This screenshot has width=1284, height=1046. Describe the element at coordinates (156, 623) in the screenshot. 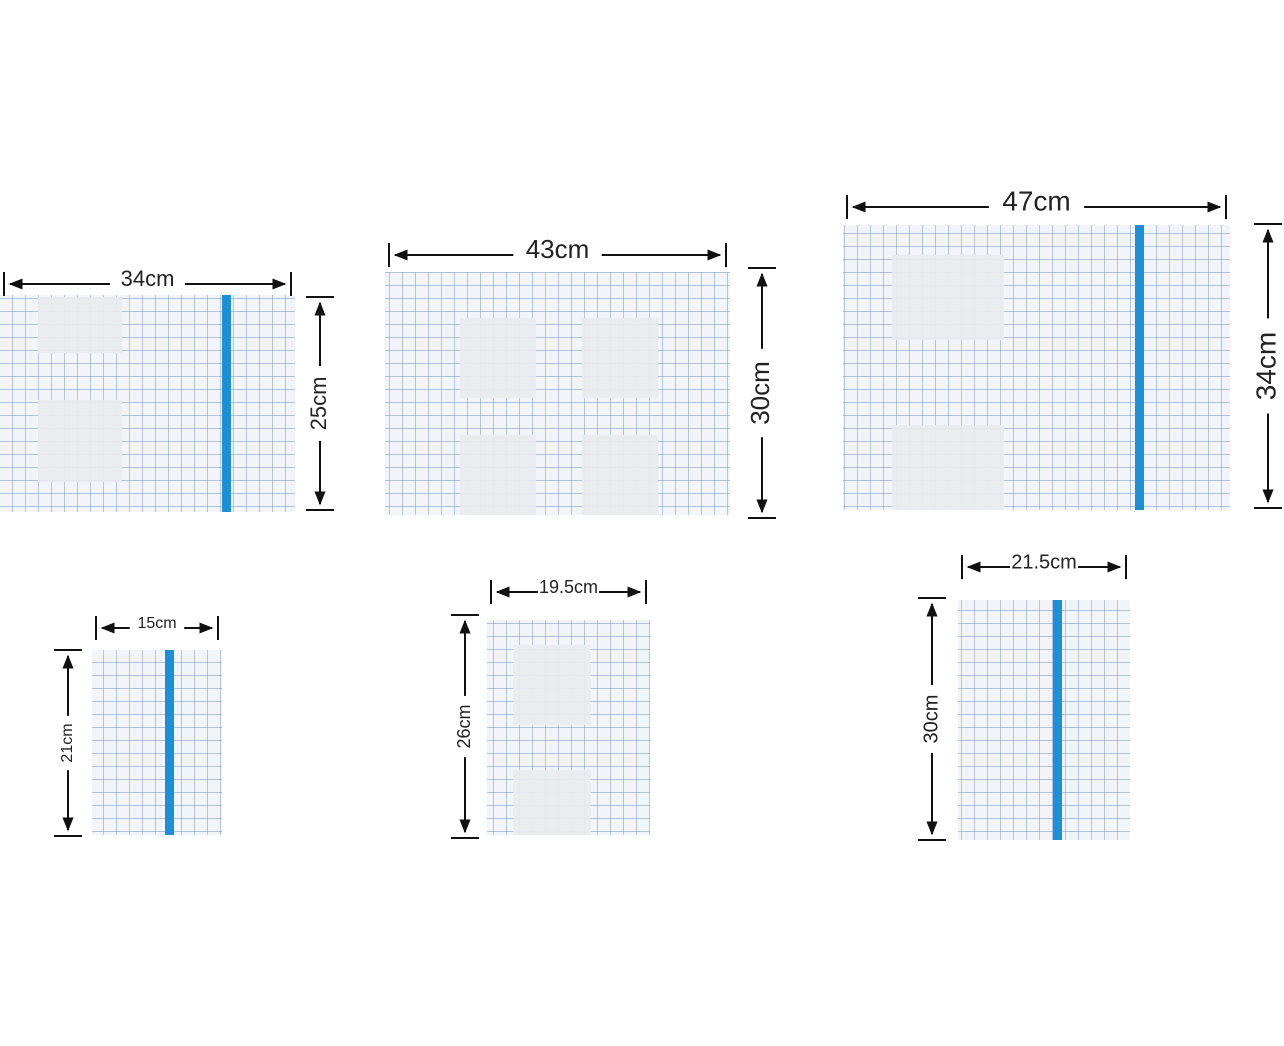

I see `width-label: 15cm` at that location.